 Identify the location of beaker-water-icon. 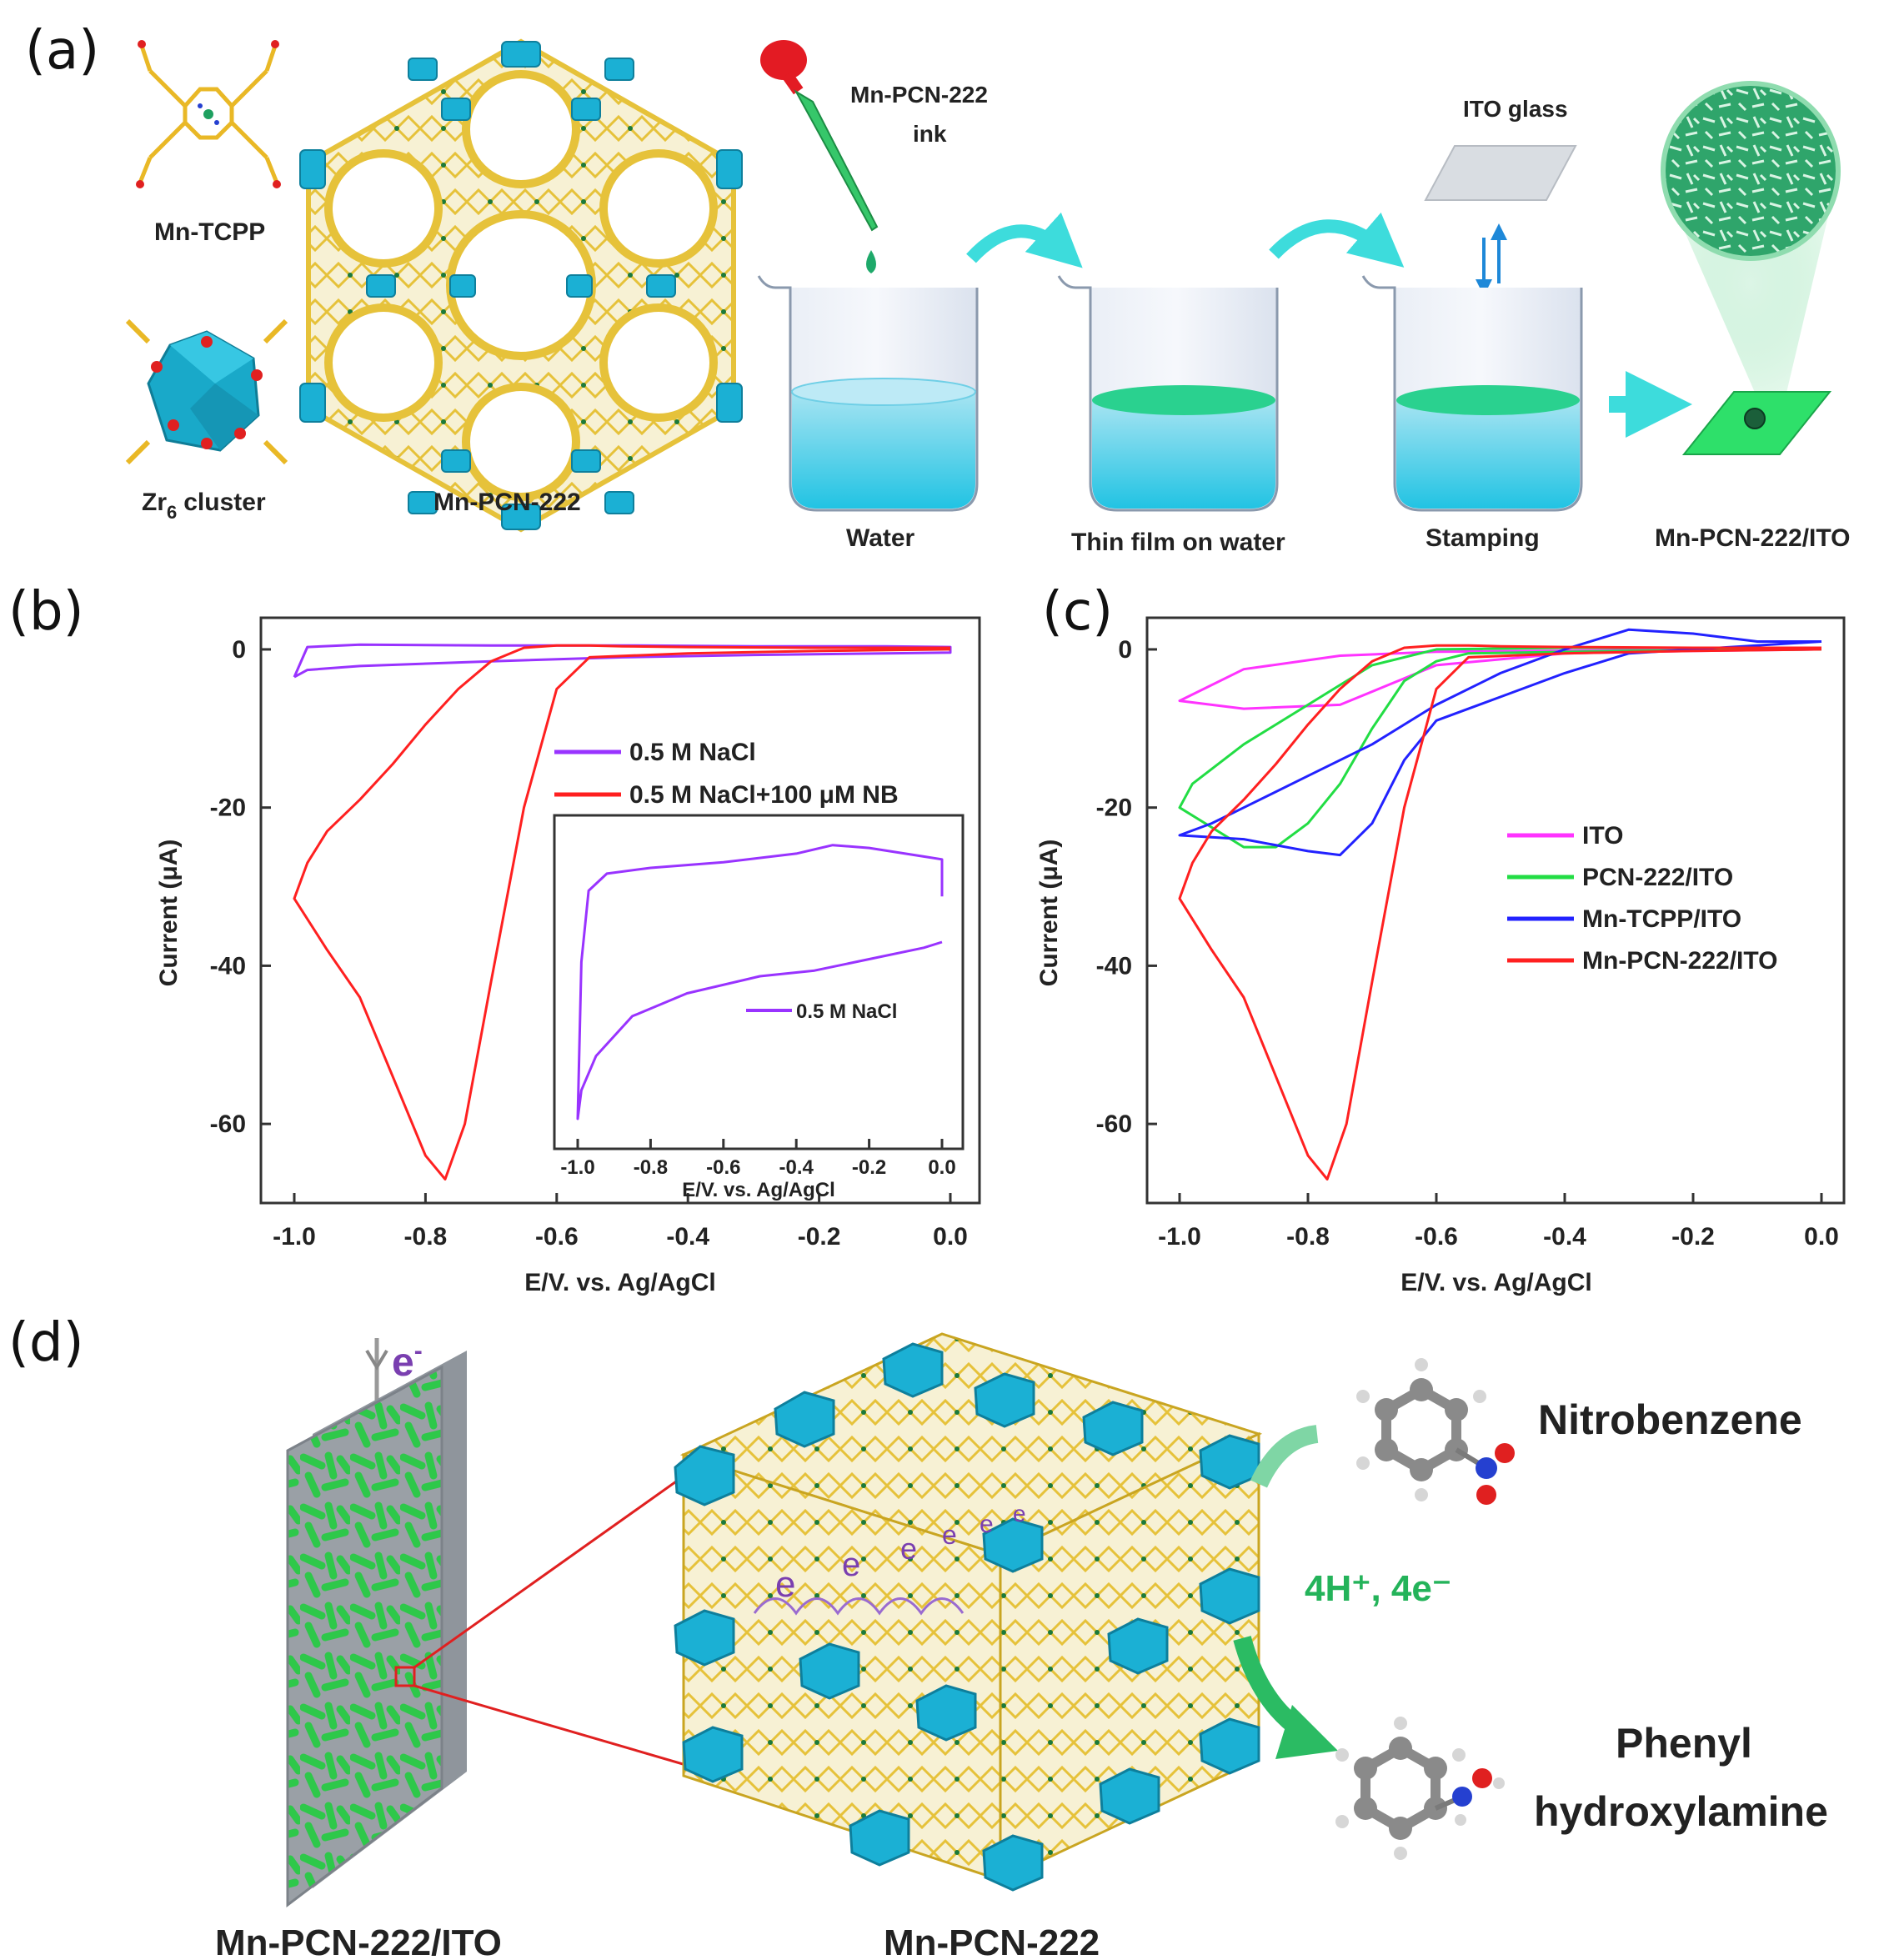
(868, 393).